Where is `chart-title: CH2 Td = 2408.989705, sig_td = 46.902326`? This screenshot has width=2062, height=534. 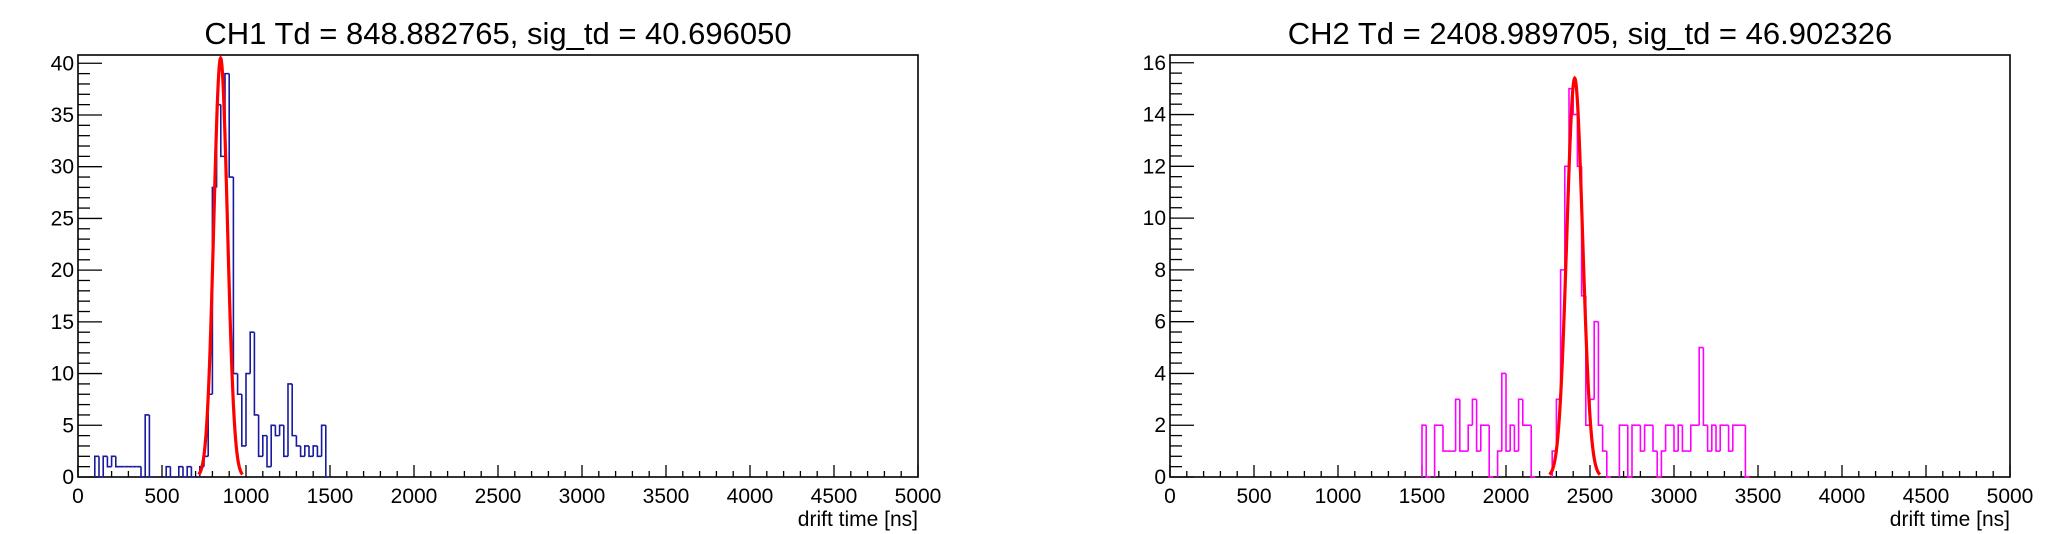
chart-title: CH2 Td = 2408.989705, sig_td = 46.902326 is located at coordinates (1590, 33).